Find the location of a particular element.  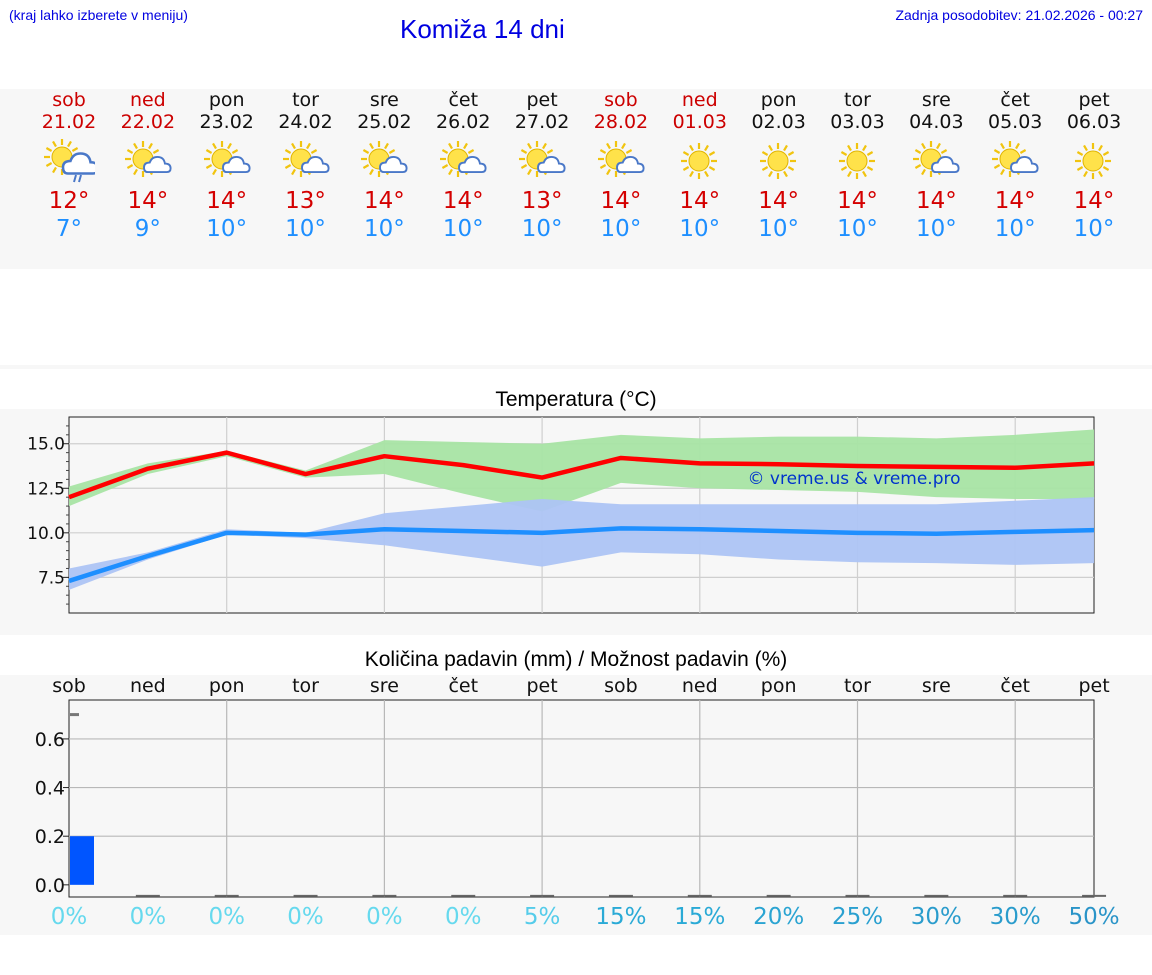

precipitation-probability: 5% is located at coordinates (542, 917).